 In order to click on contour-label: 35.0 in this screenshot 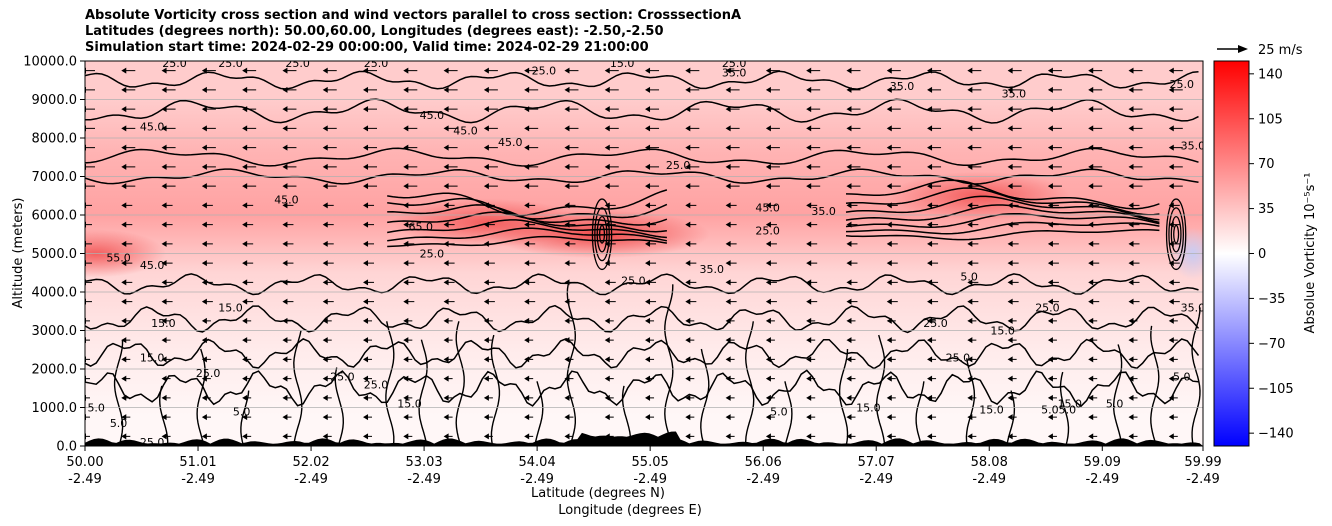, I will do `click(711, 269)`.